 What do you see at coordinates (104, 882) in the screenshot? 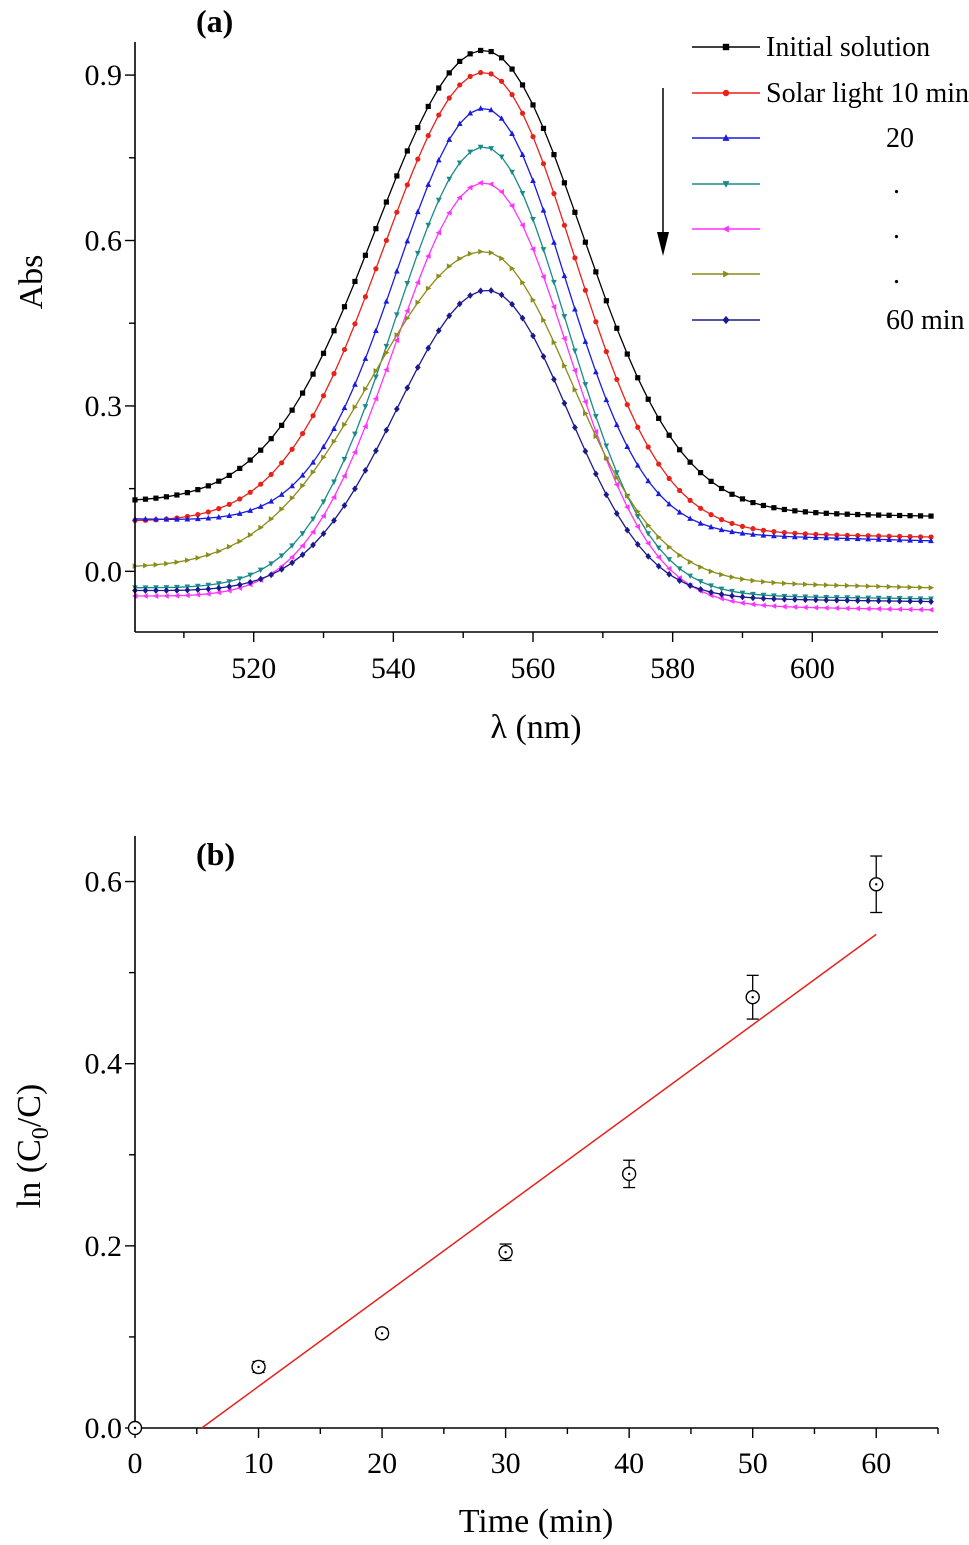
I see `panel-b-y-tick-label: 0.6` at bounding box center [104, 882].